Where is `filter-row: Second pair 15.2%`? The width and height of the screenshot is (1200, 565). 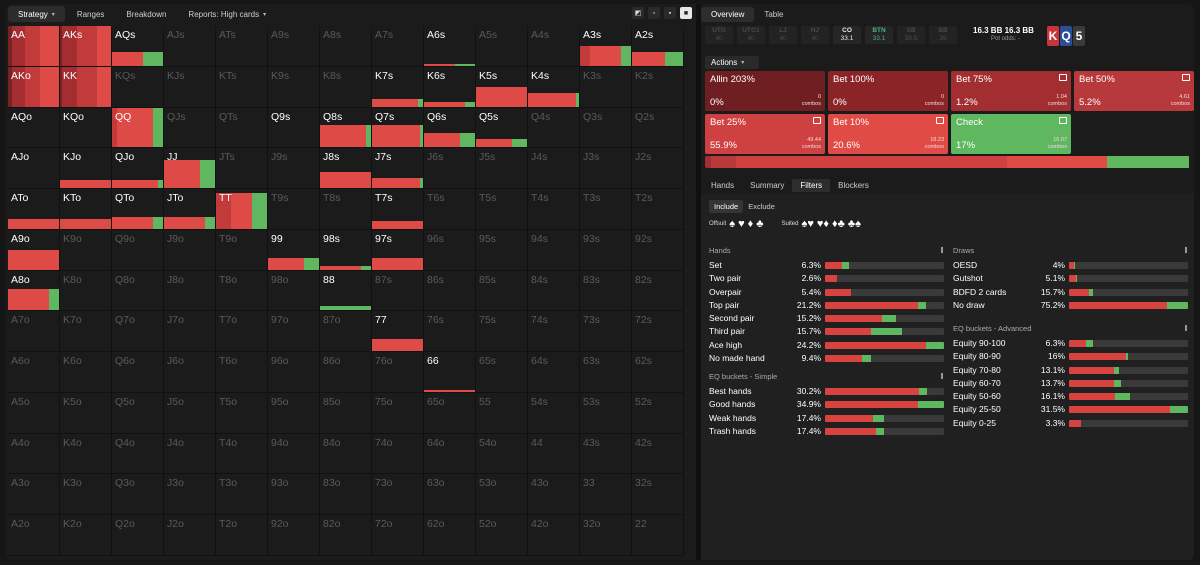 filter-row: Second pair 15.2% is located at coordinates (829, 318).